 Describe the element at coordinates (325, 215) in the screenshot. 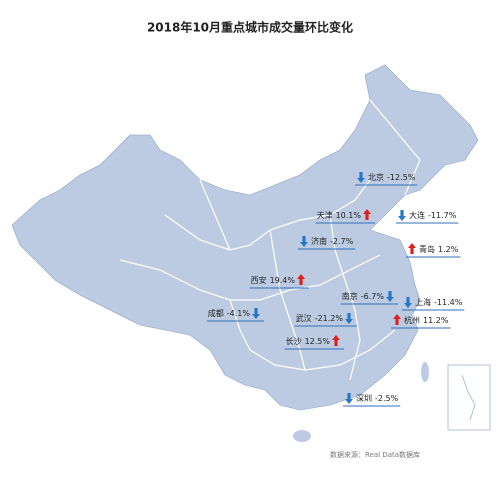

I see `city-name: 天津` at that location.